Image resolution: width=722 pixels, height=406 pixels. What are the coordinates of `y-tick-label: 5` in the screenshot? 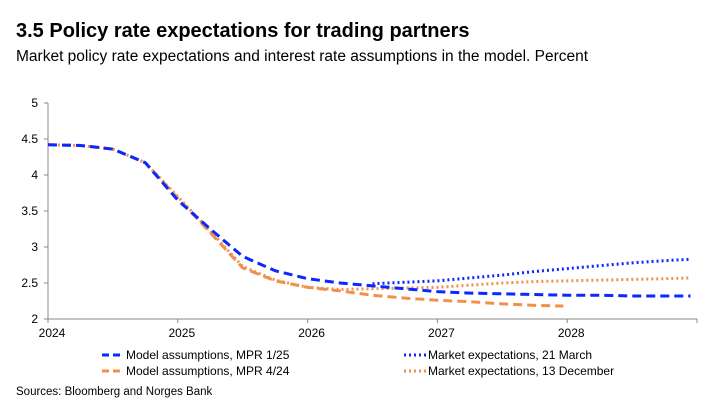 It's located at (34, 103).